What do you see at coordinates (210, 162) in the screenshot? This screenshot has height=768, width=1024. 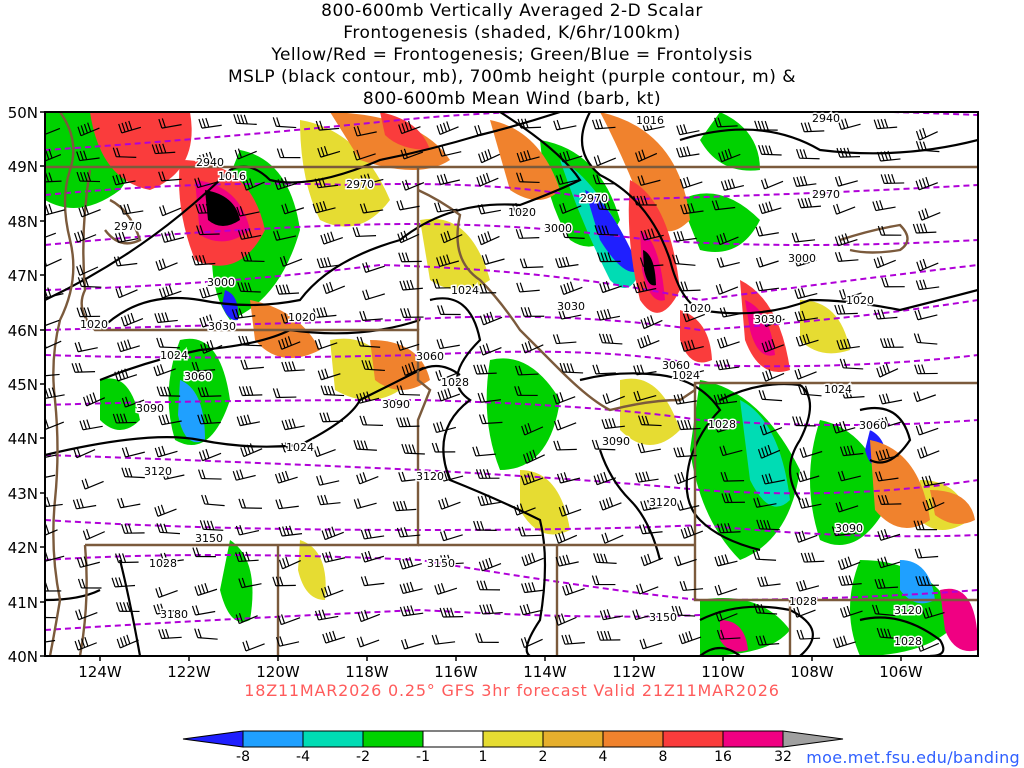 I see `height-contour-label: 2940` at bounding box center [210, 162].